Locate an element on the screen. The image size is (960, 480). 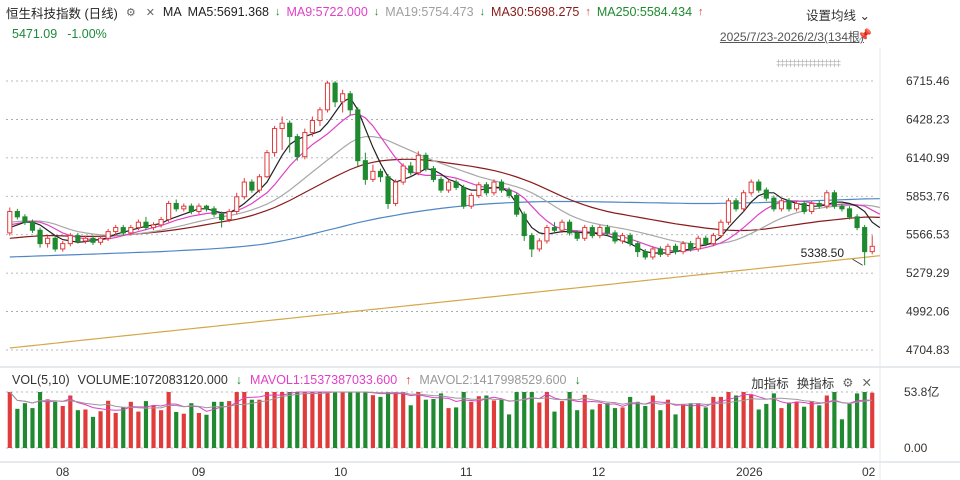
index-title: 恒生科技指数 (日线) is located at coordinates (62, 13).